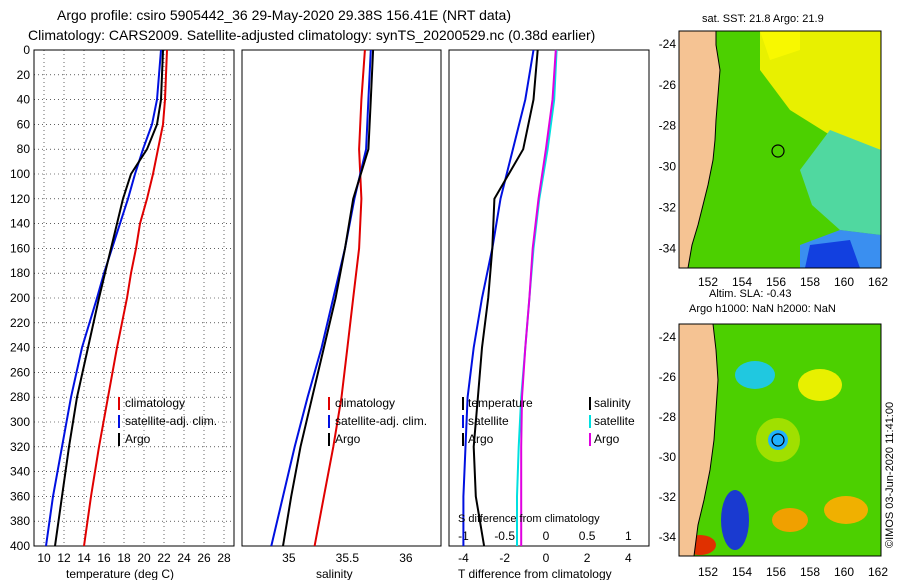 The height and width of the screenshot is (580, 900). I want to click on sla-low-anomaly, so click(735, 520).